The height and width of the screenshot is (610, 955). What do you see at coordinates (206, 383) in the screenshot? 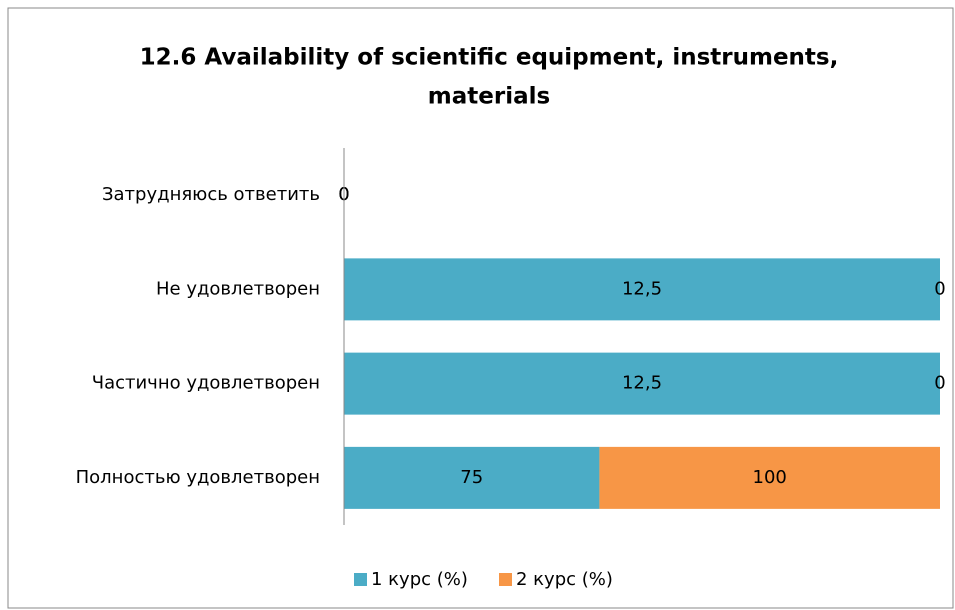
I see `y-tick-label: Частично удовлетворен` at bounding box center [206, 383].